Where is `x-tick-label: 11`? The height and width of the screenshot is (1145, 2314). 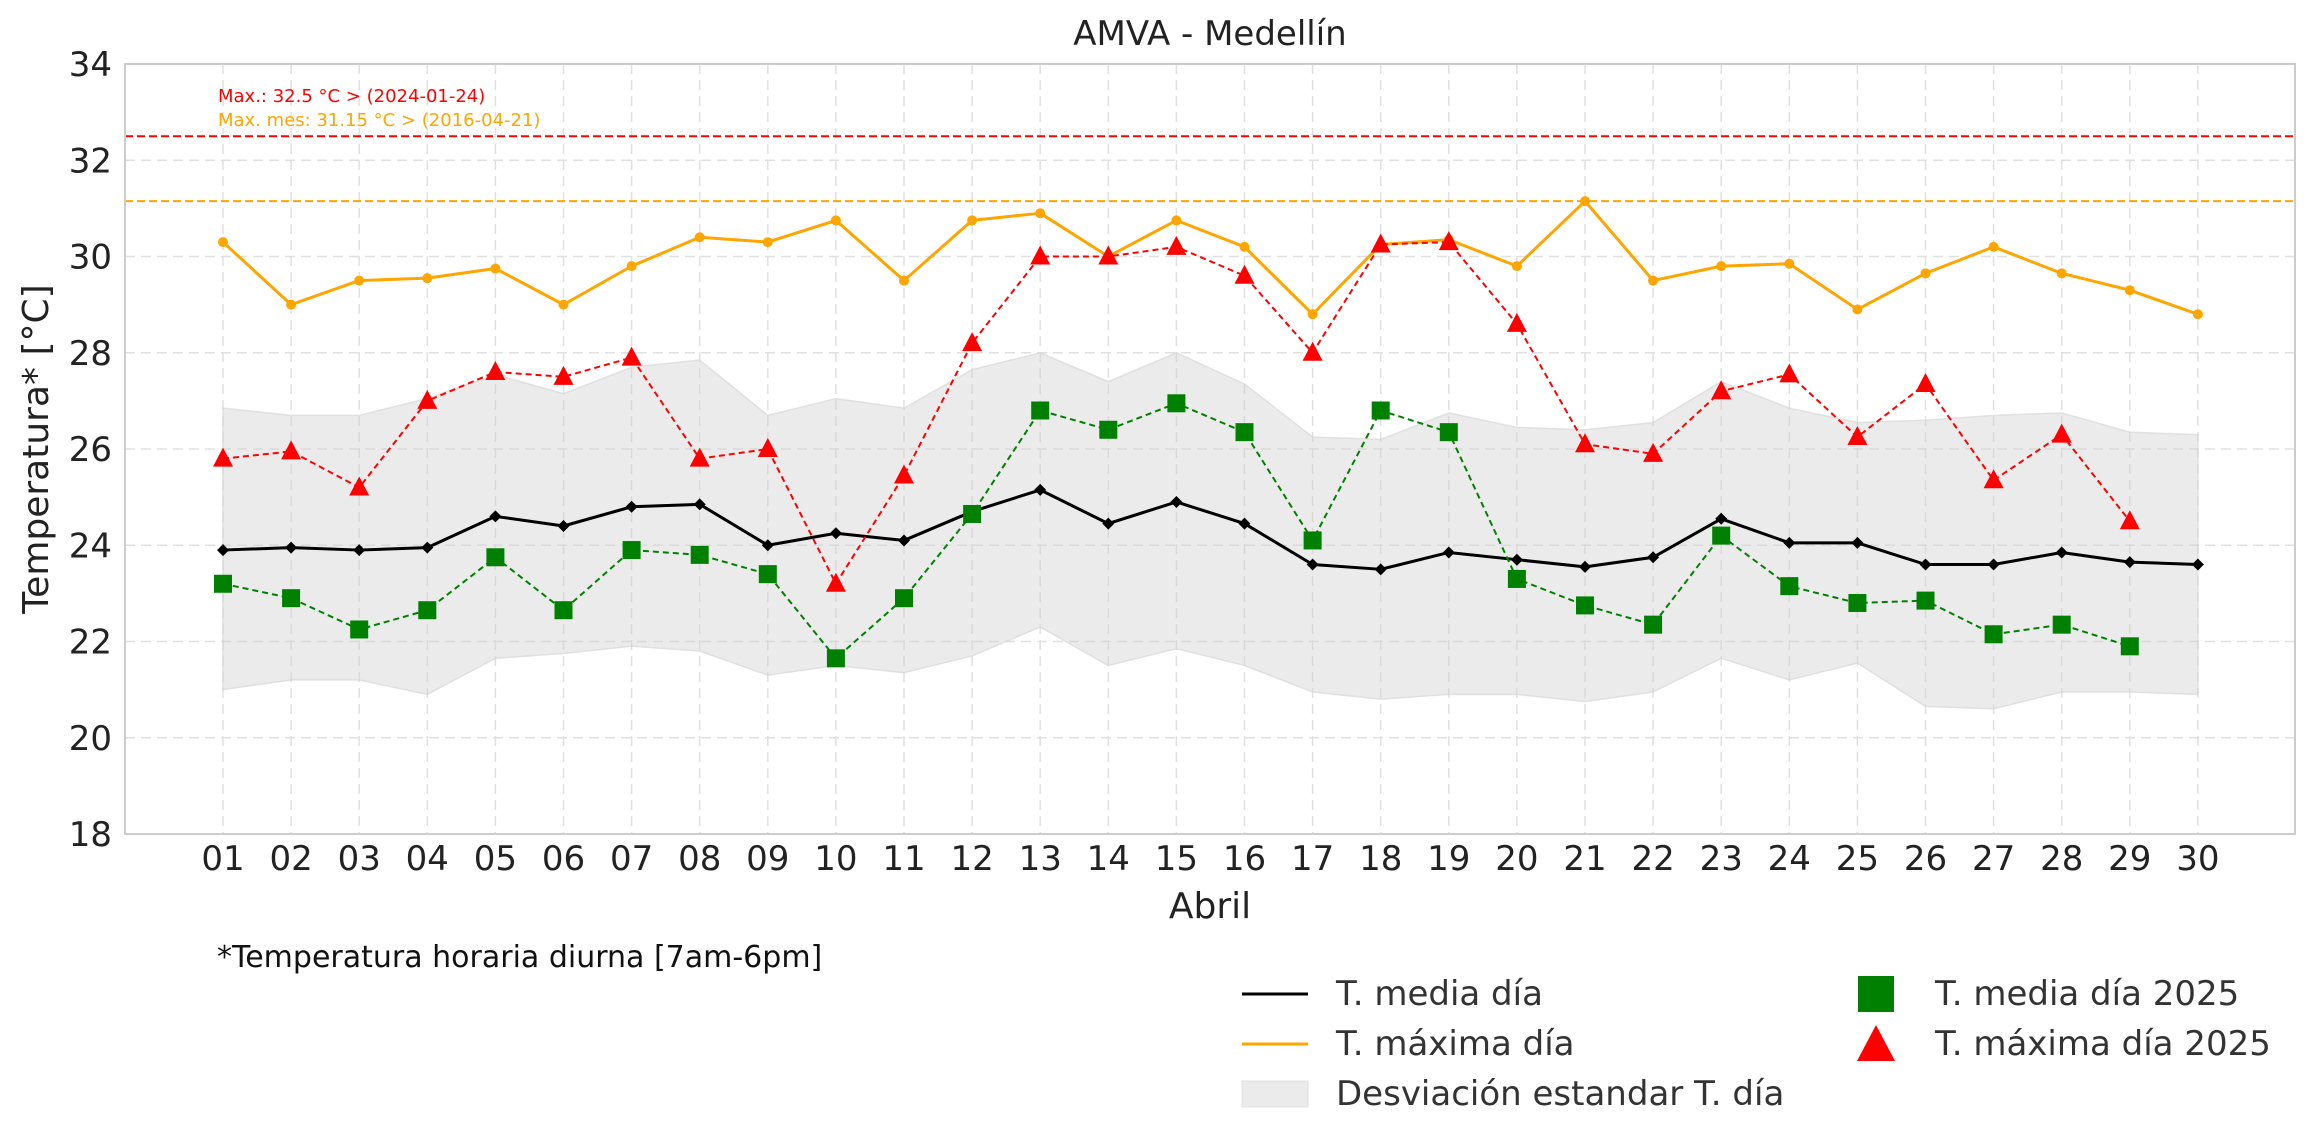 x-tick-label: 11 is located at coordinates (903, 859).